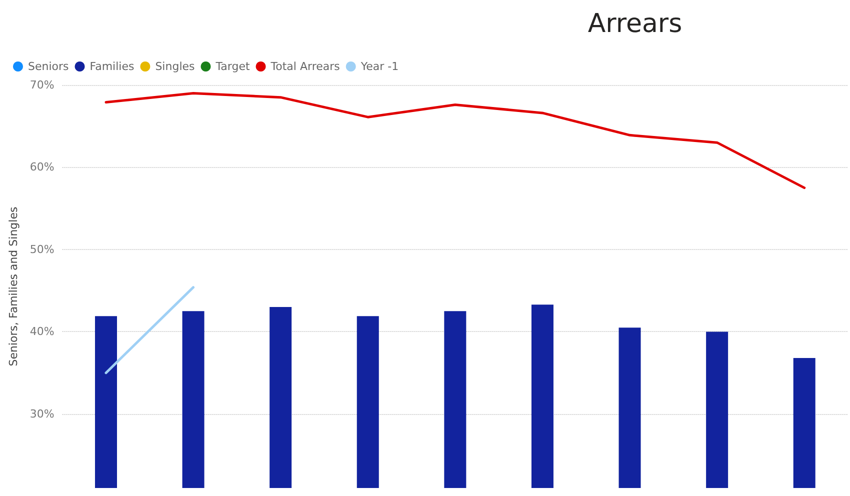 The width and height of the screenshot is (850, 496). What do you see at coordinates (112, 66) in the screenshot?
I see `legend-label: Families` at bounding box center [112, 66].